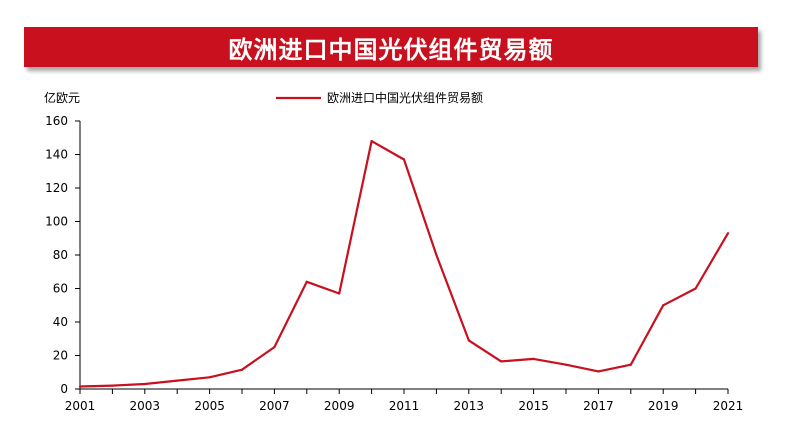  What do you see at coordinates (404, 406) in the screenshot?
I see `x-tick-label: 2011` at bounding box center [404, 406].